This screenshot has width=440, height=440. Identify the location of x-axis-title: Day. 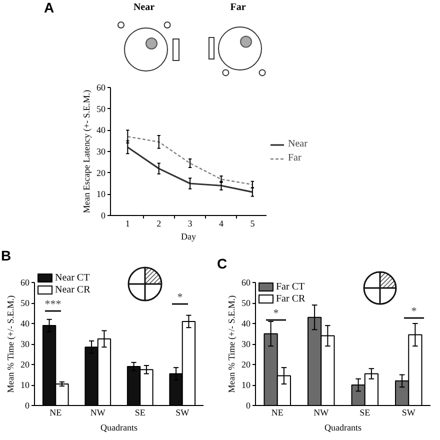
(188, 237).